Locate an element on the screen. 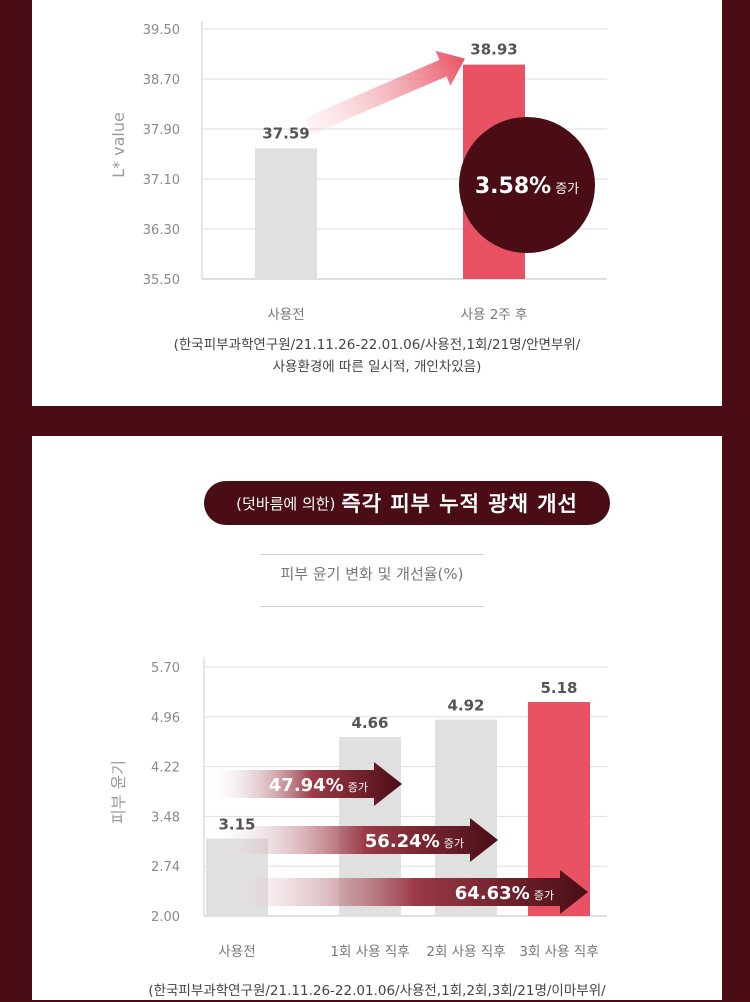 Image resolution: width=750 pixels, height=1002 pixels. bar-value-label: 4.66 is located at coordinates (369, 723).